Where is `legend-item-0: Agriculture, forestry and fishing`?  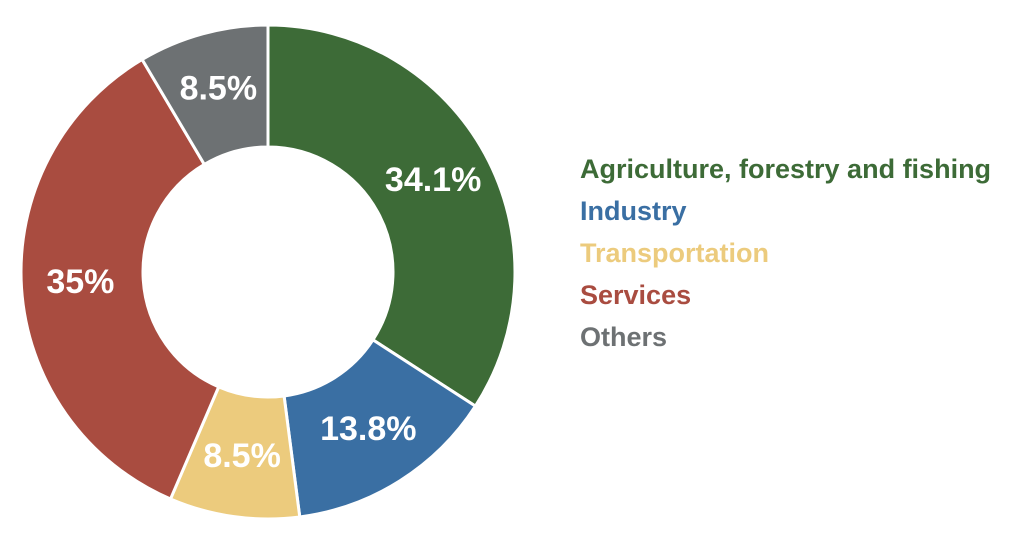 legend-item-0: Agriculture, forestry and fishing is located at coordinates (786, 169).